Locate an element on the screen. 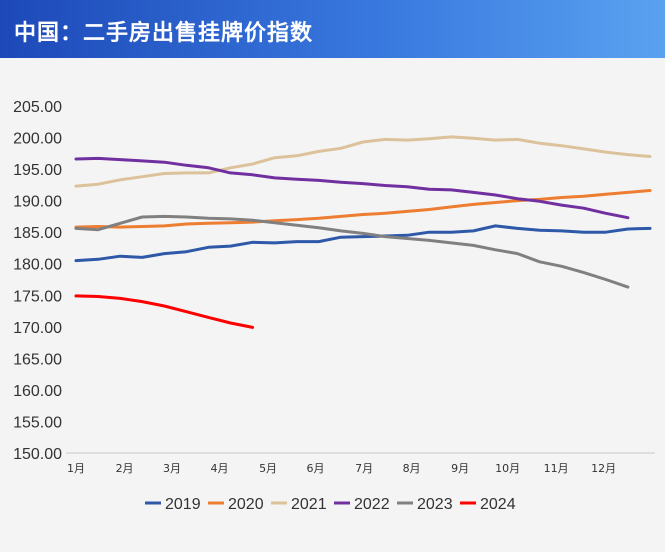 The height and width of the screenshot is (552, 665). y-tick-label: 195.00 is located at coordinates (37, 170).